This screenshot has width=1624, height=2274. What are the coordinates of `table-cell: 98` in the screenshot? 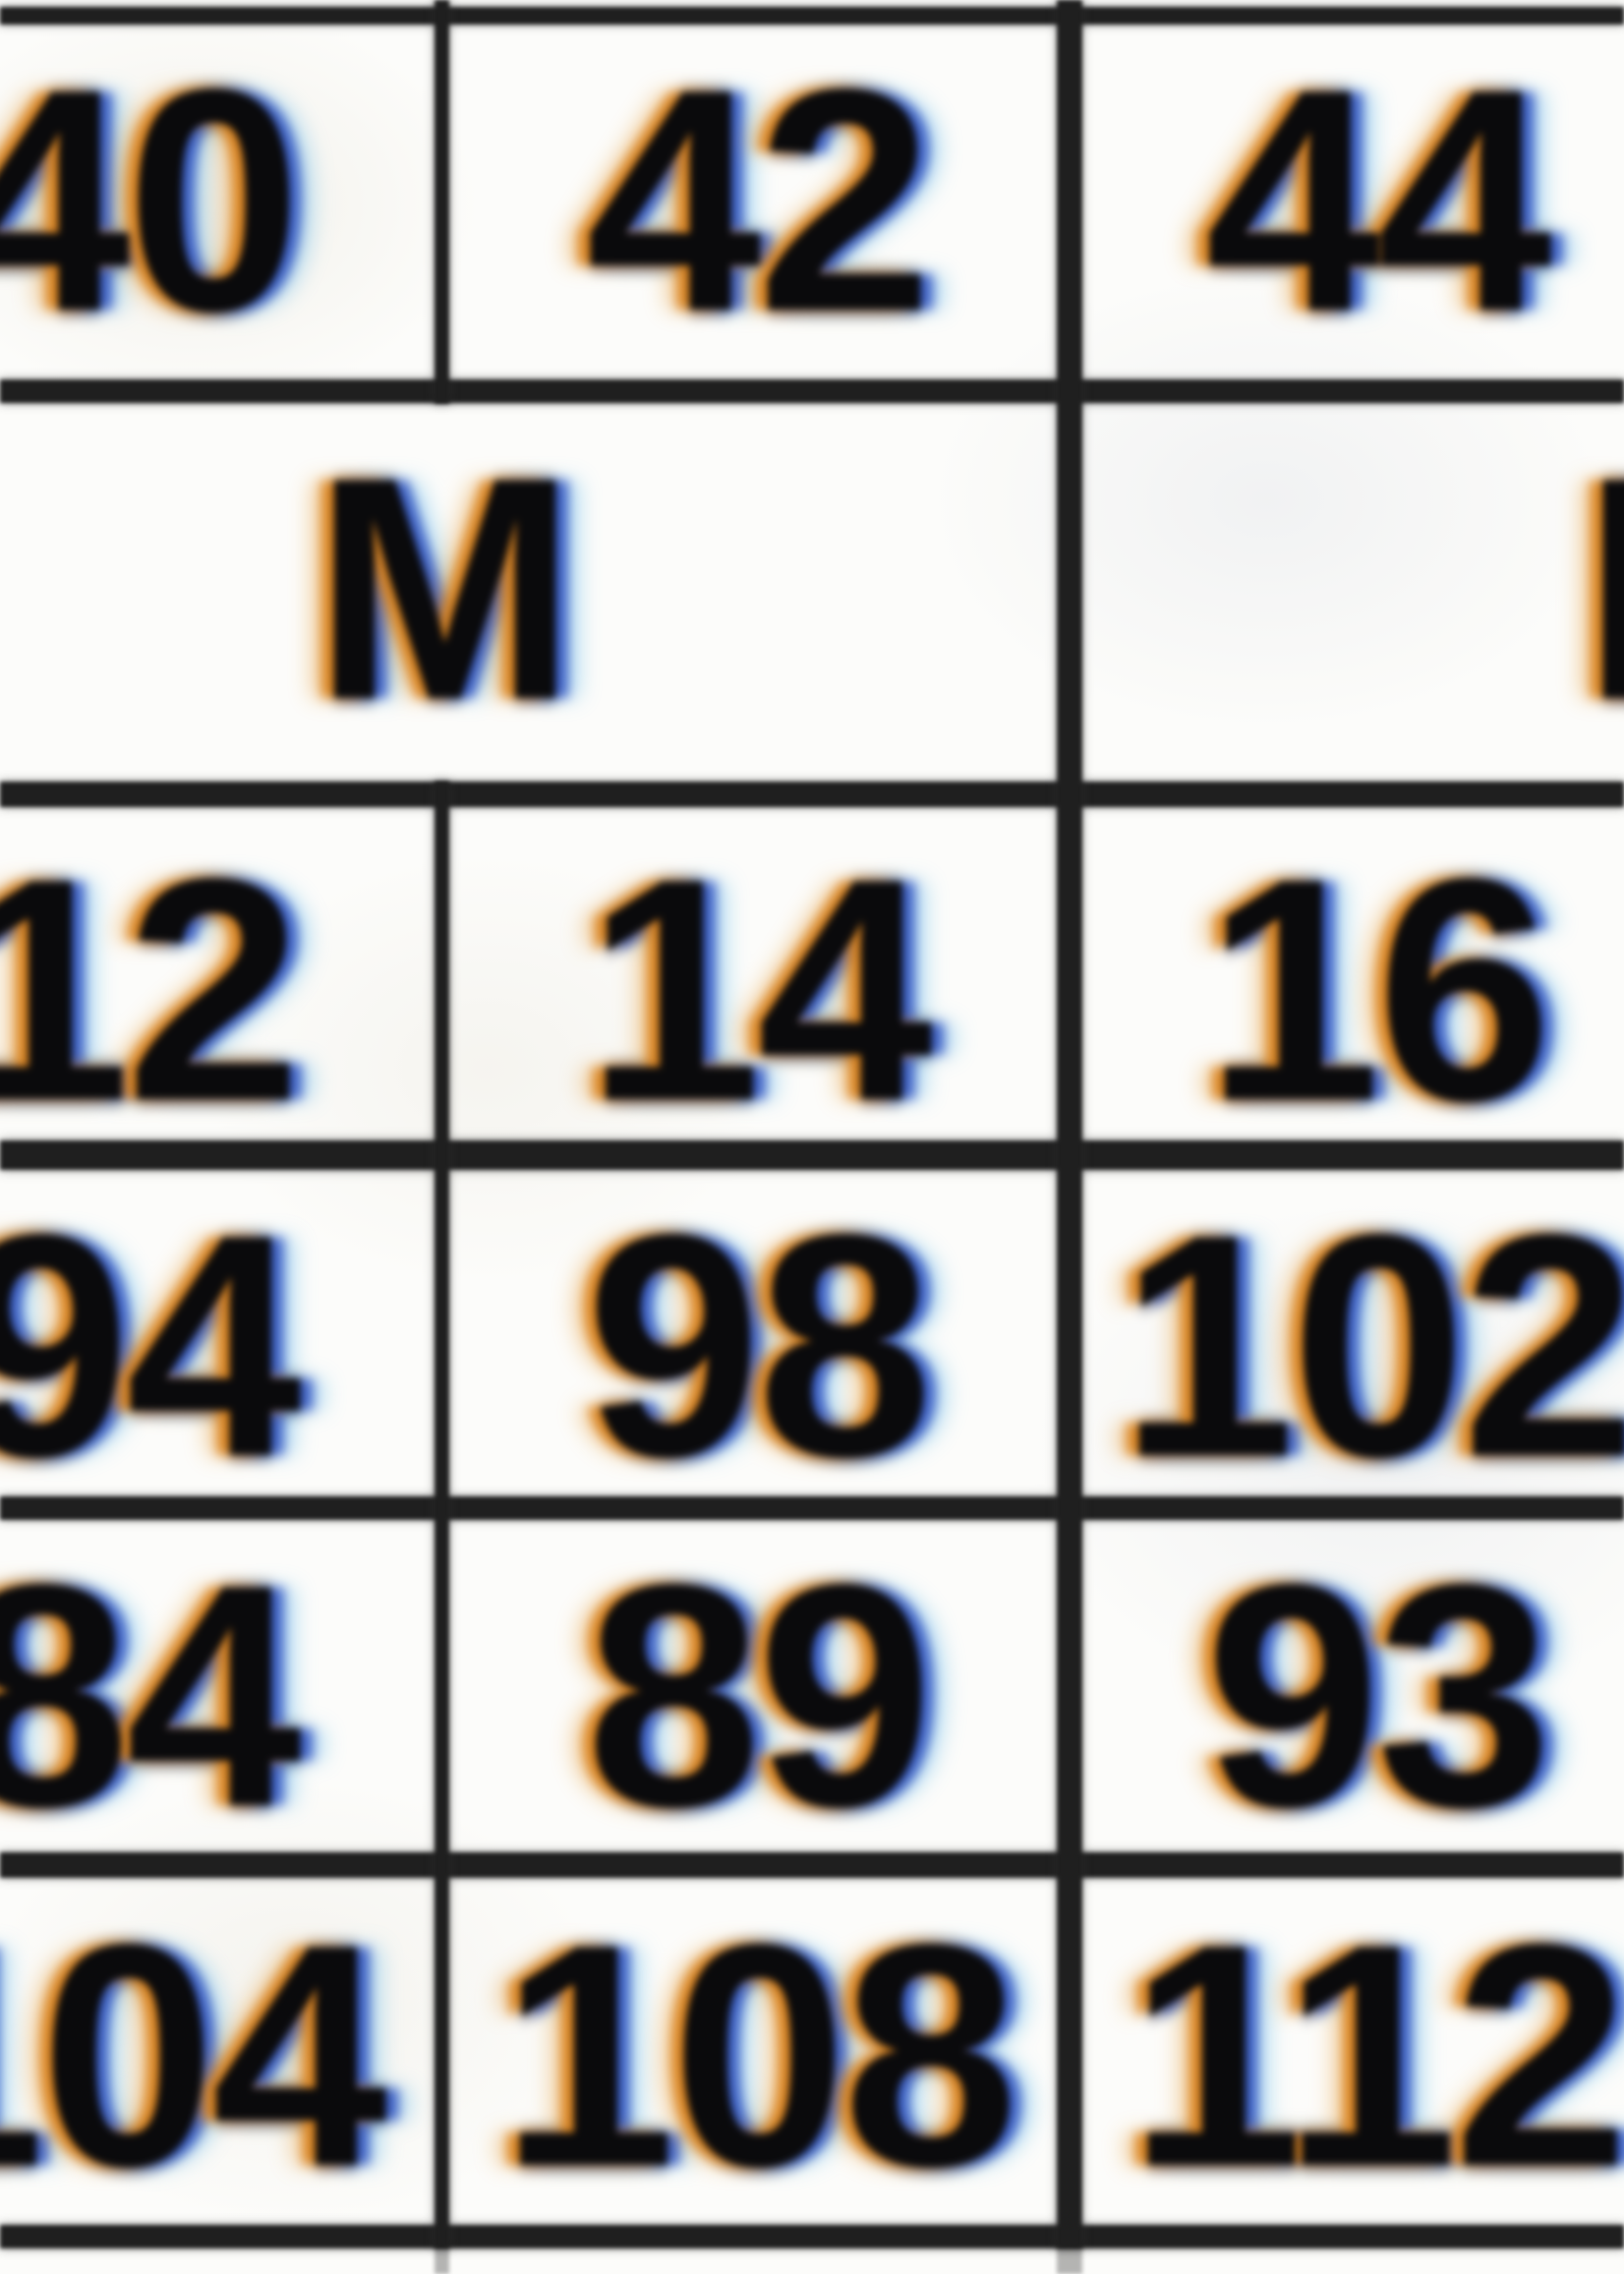 It's located at (759, 1346).